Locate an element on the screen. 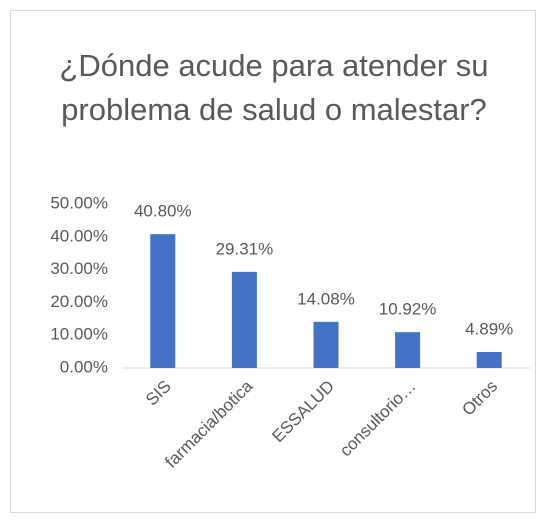  x-tick-label: farmacia/botica is located at coordinates (208, 423).